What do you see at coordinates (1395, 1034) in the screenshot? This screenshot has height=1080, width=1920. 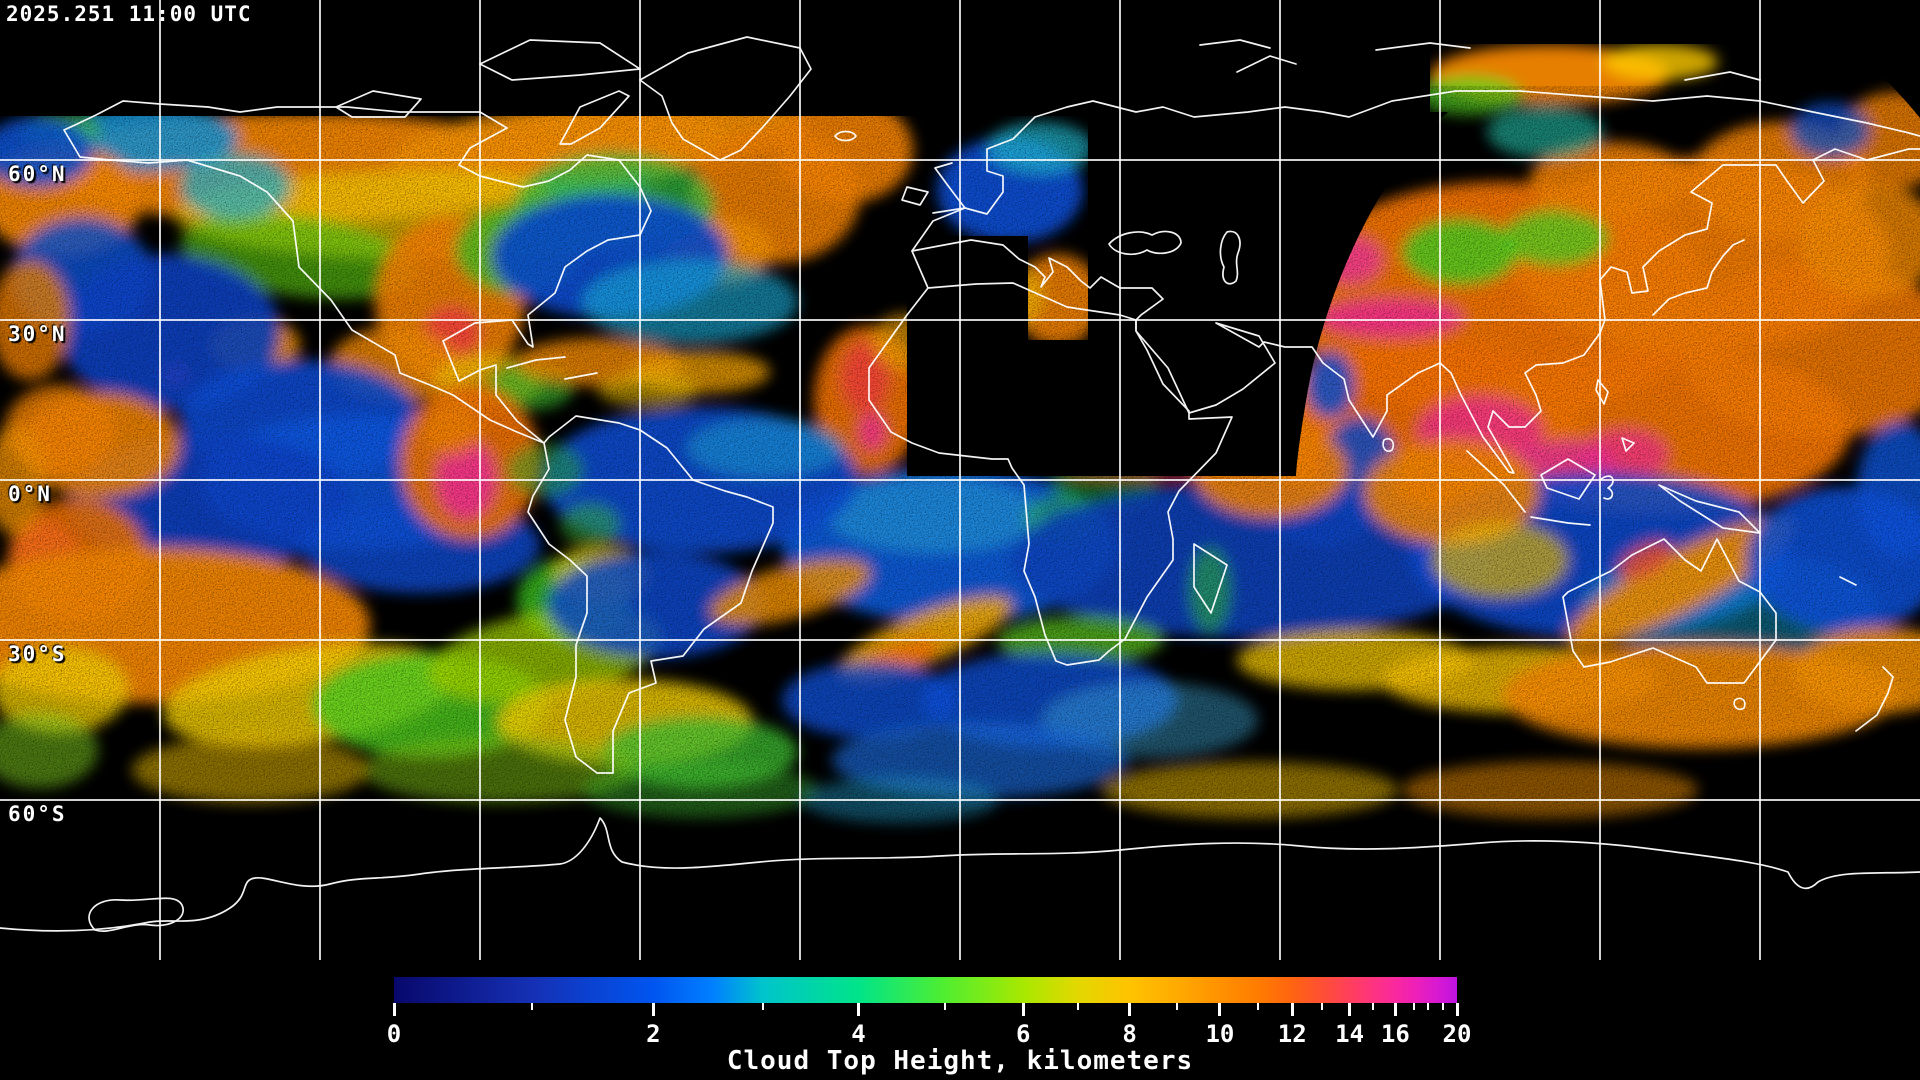 I see `colorbar-tick-label: 16` at bounding box center [1395, 1034].